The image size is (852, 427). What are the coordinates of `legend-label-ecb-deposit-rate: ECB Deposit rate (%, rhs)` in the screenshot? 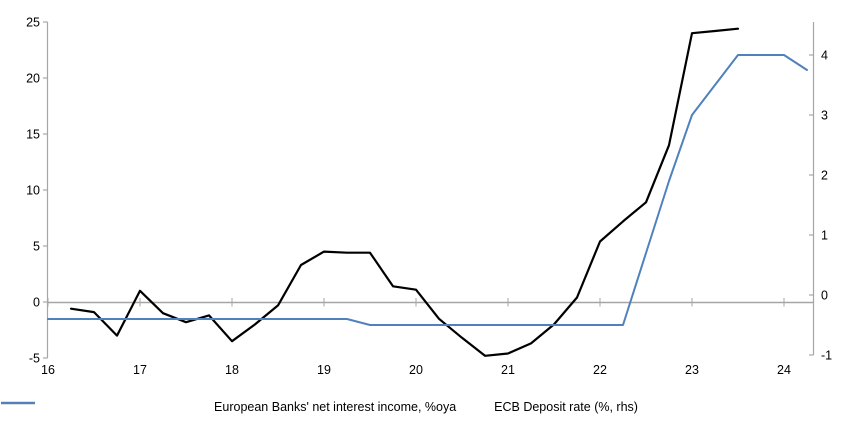 It's located at (566, 407).